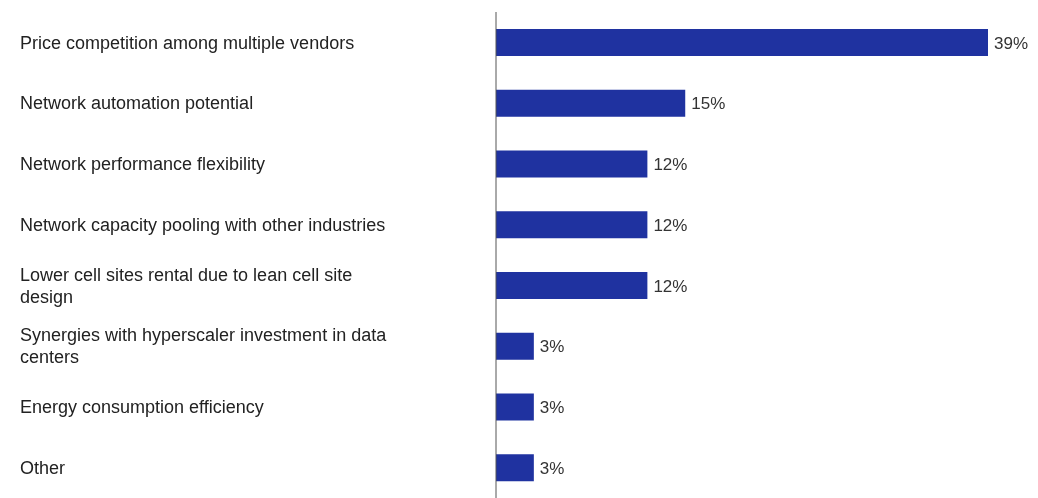  What do you see at coordinates (203, 224) in the screenshot?
I see `y-tick-label: Network capacity pooling with other industries` at bounding box center [203, 224].